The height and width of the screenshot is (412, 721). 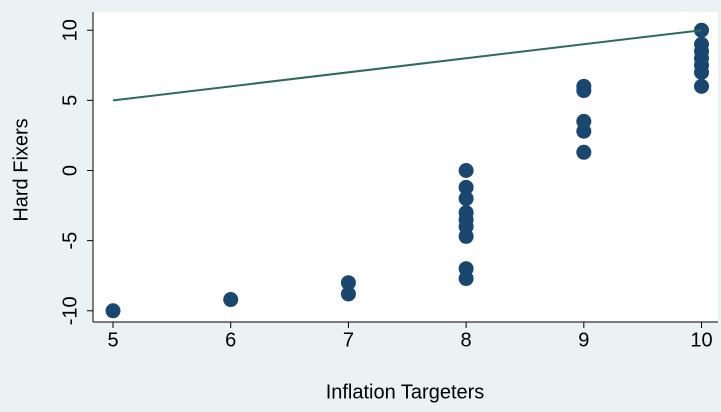 I want to click on y-tick-label: -10, so click(x=70, y=310).